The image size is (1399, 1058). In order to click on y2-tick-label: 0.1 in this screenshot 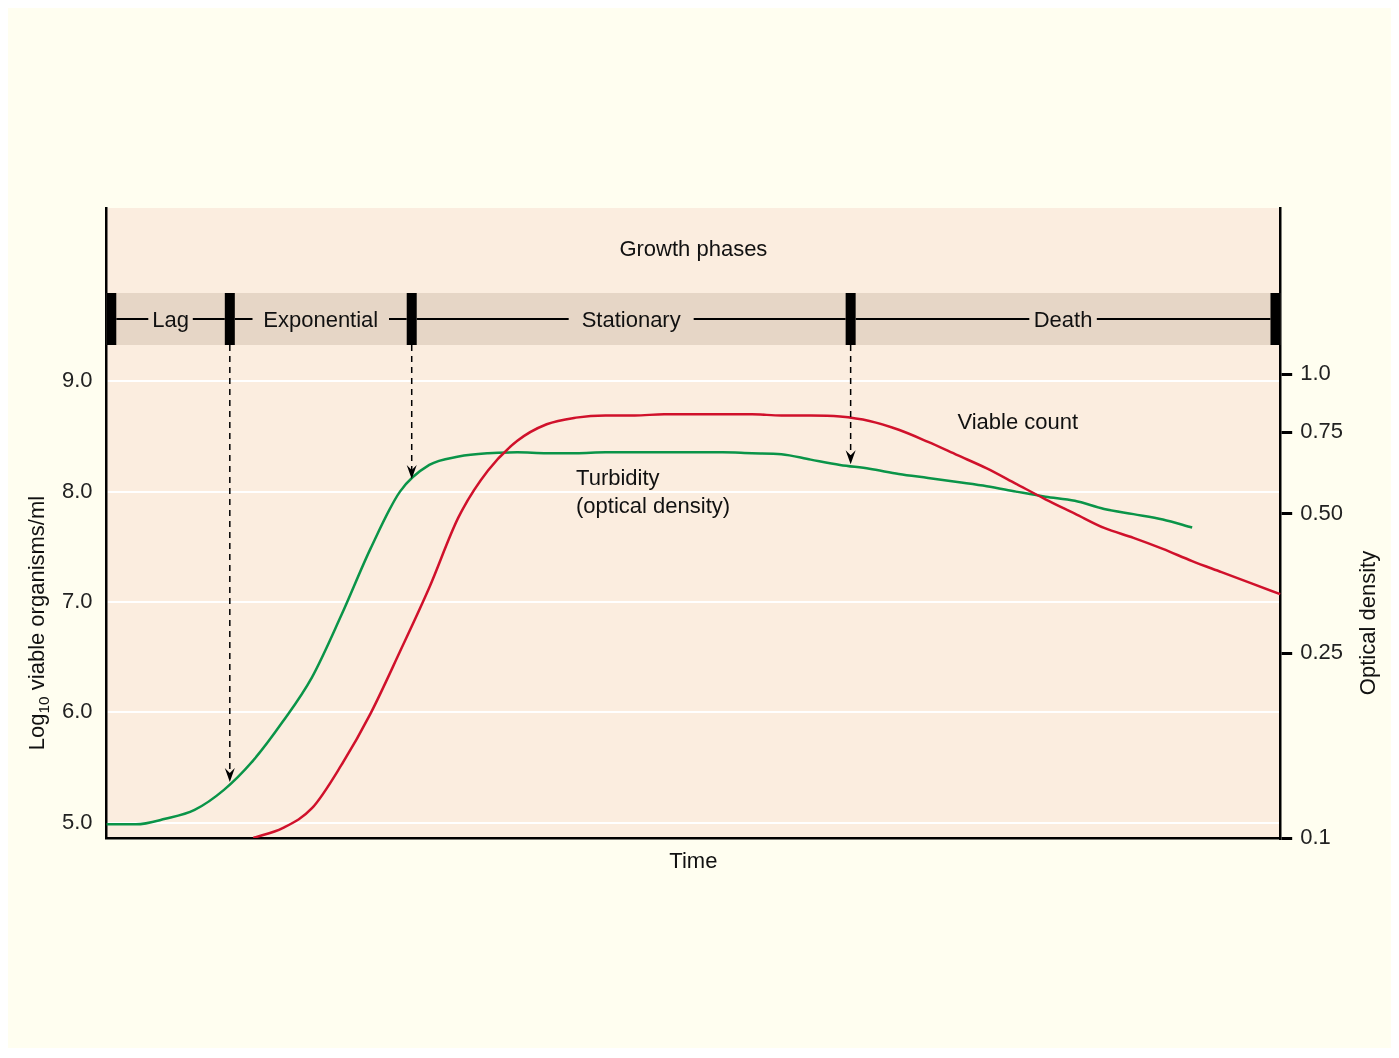, I will do `click(1315, 837)`.